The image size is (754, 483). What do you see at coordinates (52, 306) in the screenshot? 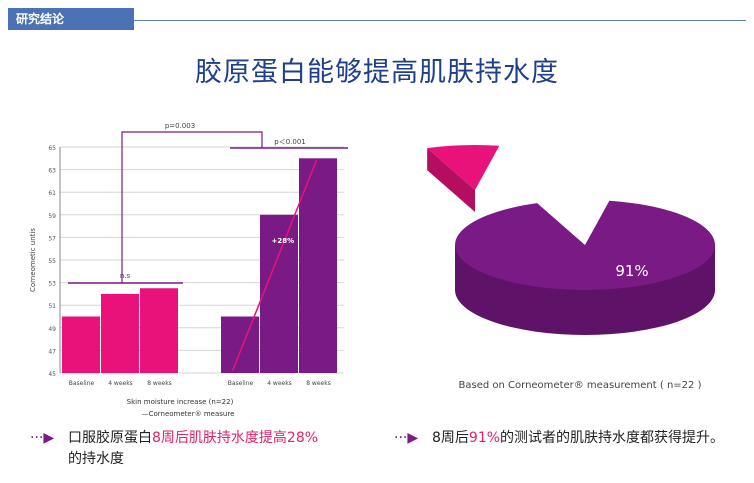
I see `y-tick-label: 51` at bounding box center [52, 306].